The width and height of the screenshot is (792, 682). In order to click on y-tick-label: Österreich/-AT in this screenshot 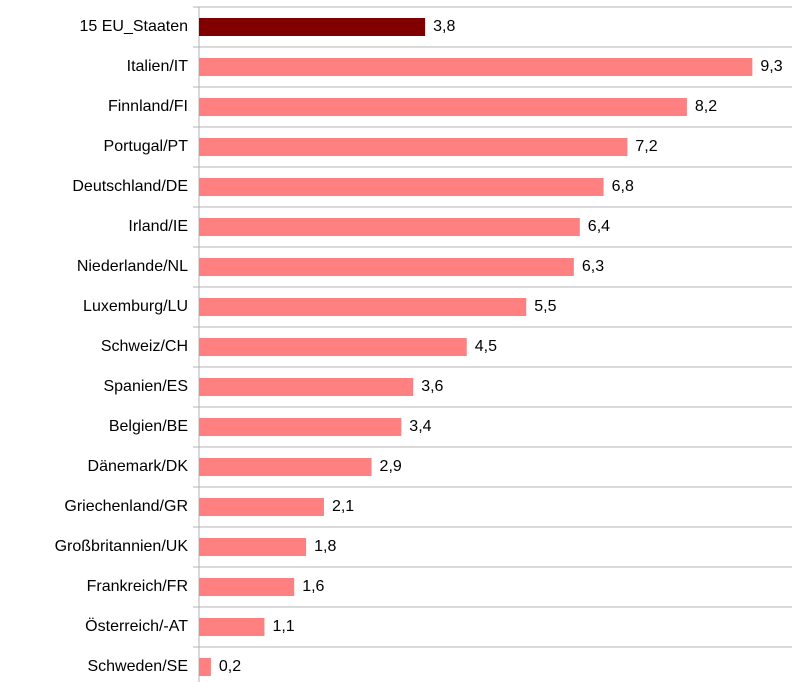, I will do `click(136, 626)`.